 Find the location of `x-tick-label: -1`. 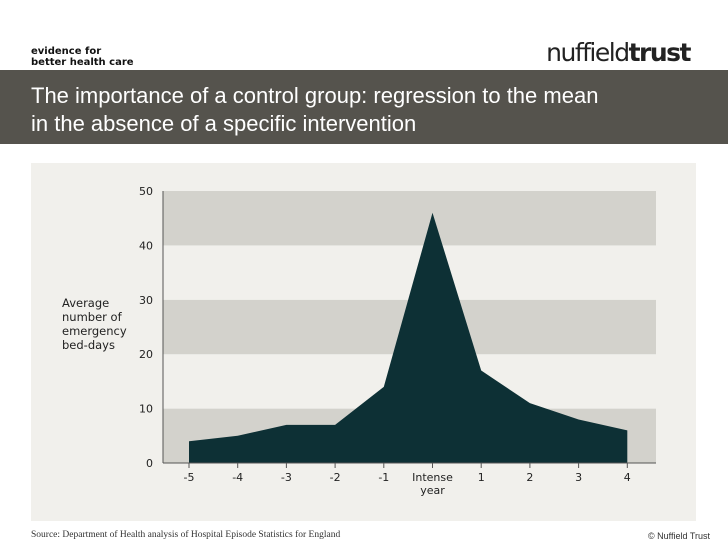

x-tick-label: -1 is located at coordinates (383, 477).